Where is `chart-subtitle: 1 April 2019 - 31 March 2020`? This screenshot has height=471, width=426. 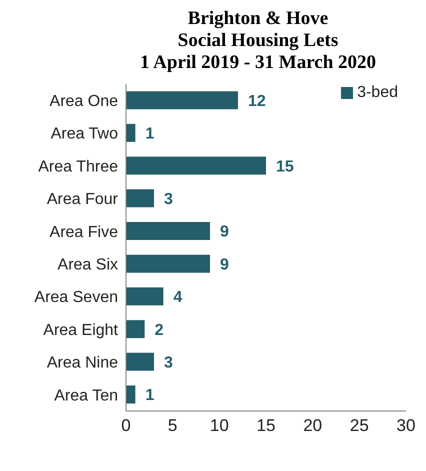
chart-subtitle: 1 April 2019 - 31 March 2020 is located at coordinates (258, 63).